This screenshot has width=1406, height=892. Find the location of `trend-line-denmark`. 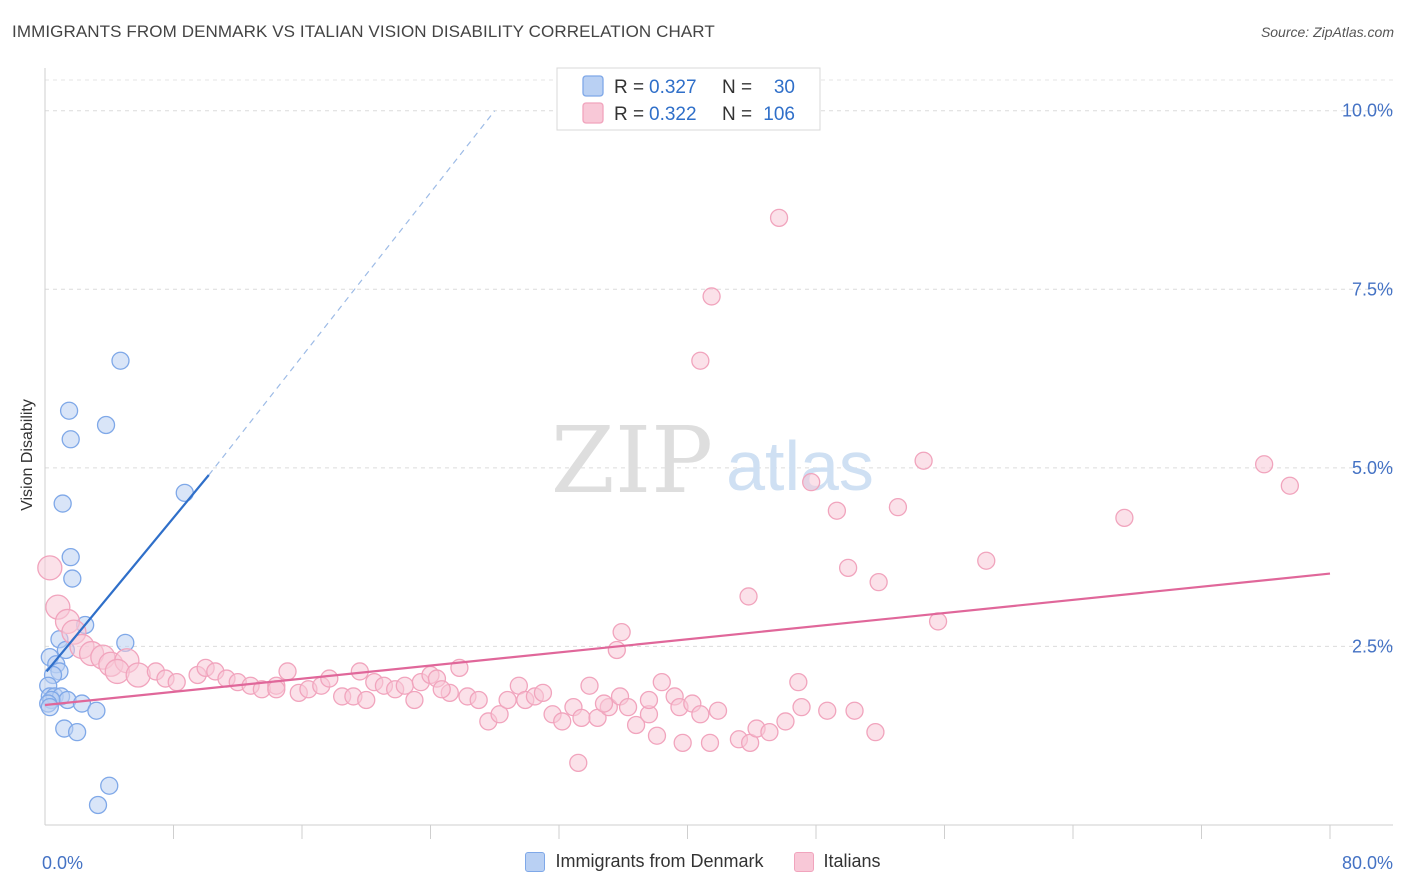

trend-line-denmark is located at coordinates (127, 573).